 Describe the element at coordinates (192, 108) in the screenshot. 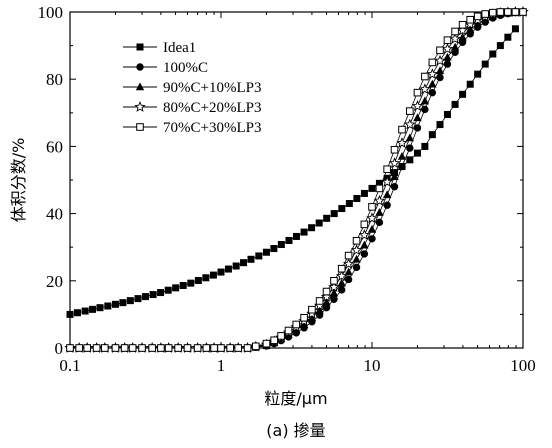

I see `legend-item-4: 80%C+20%LP3` at that location.